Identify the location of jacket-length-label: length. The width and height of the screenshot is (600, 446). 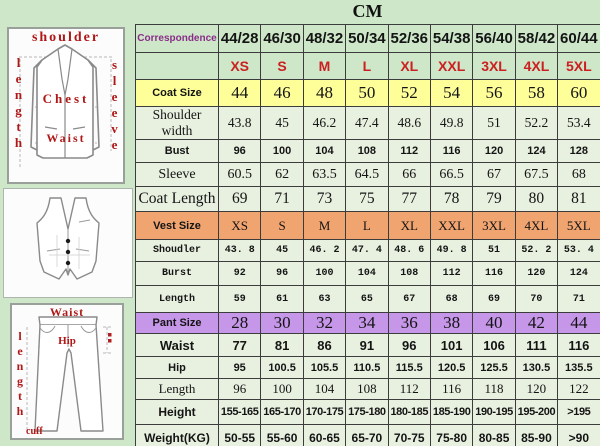
(18, 103).